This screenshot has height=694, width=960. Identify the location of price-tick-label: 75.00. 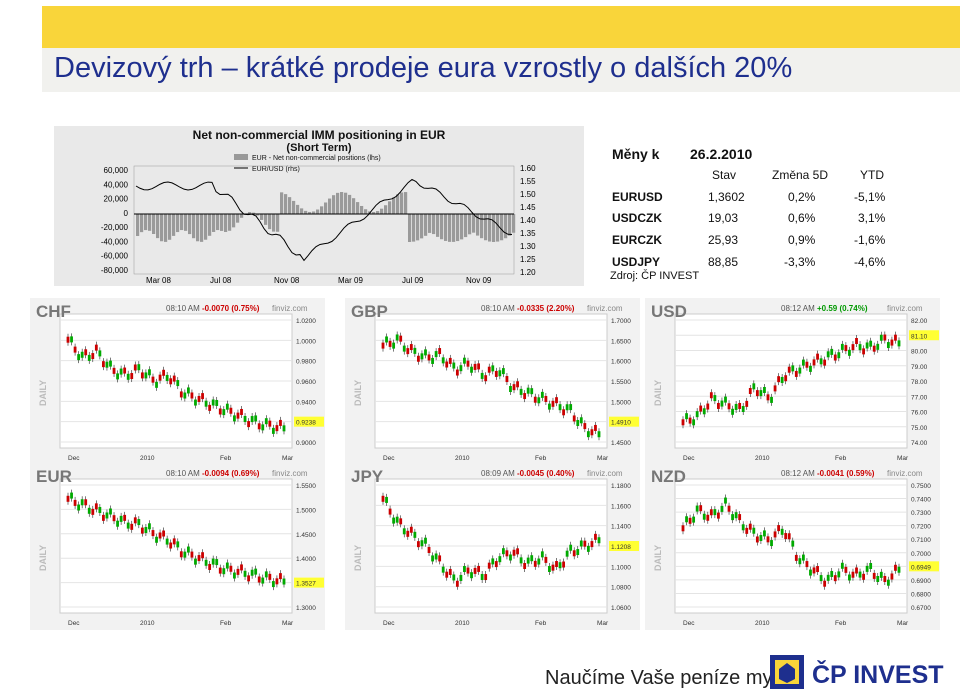
(919, 428).